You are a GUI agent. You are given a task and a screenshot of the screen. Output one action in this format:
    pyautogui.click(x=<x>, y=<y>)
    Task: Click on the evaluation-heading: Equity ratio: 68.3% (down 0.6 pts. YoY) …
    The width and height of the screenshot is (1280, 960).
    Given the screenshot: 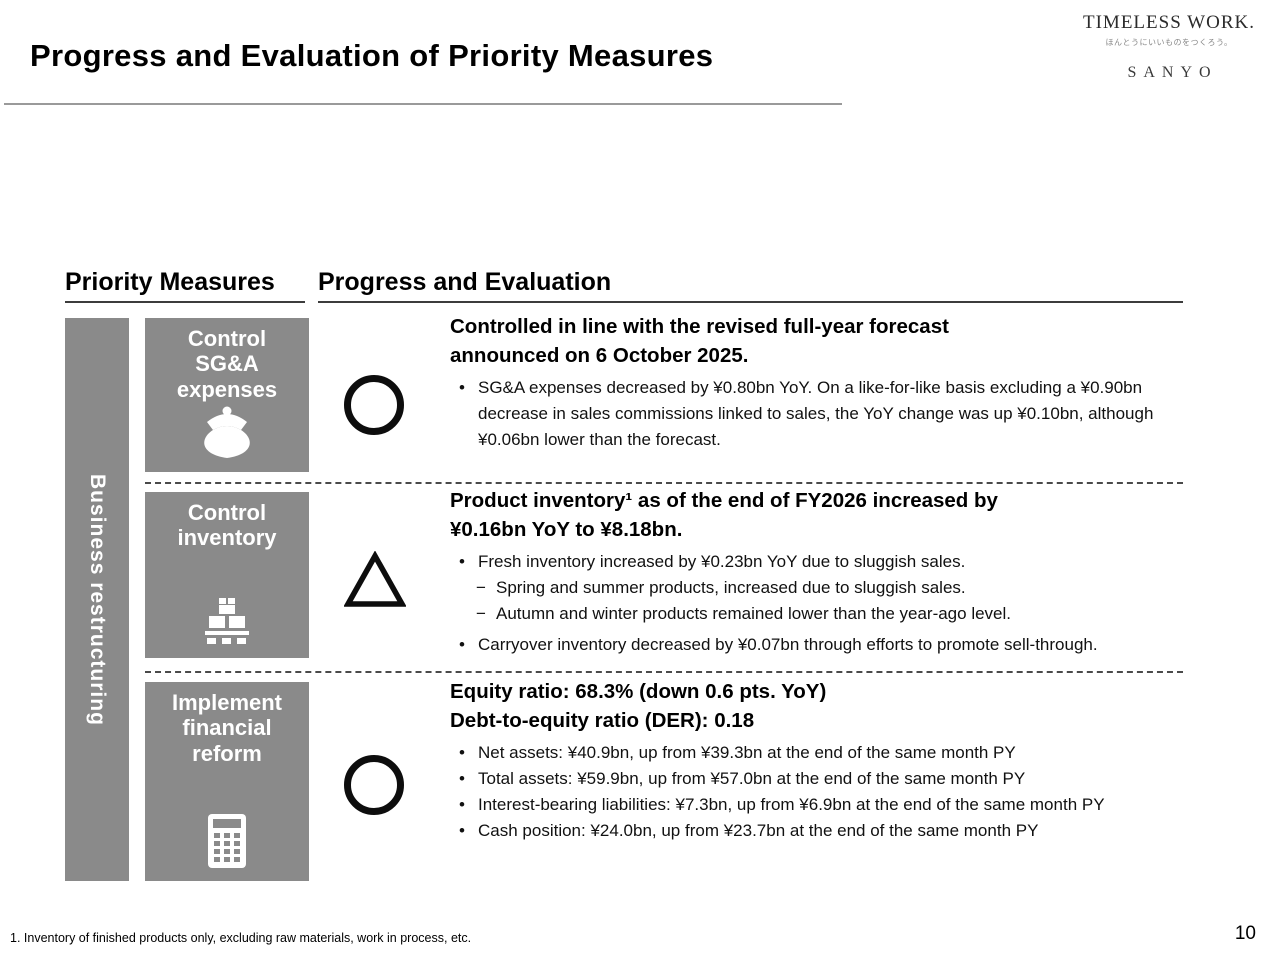 What is the action you would take?
    pyautogui.click(x=638, y=706)
    